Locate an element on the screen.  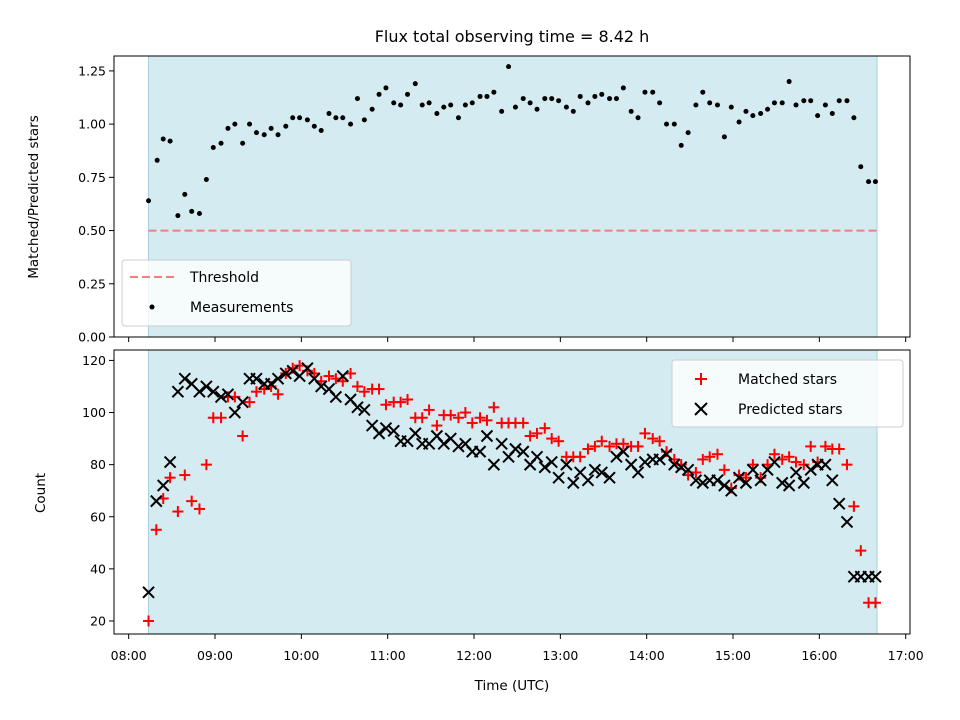
x-tick-label: 16:00 is located at coordinates (819, 655).